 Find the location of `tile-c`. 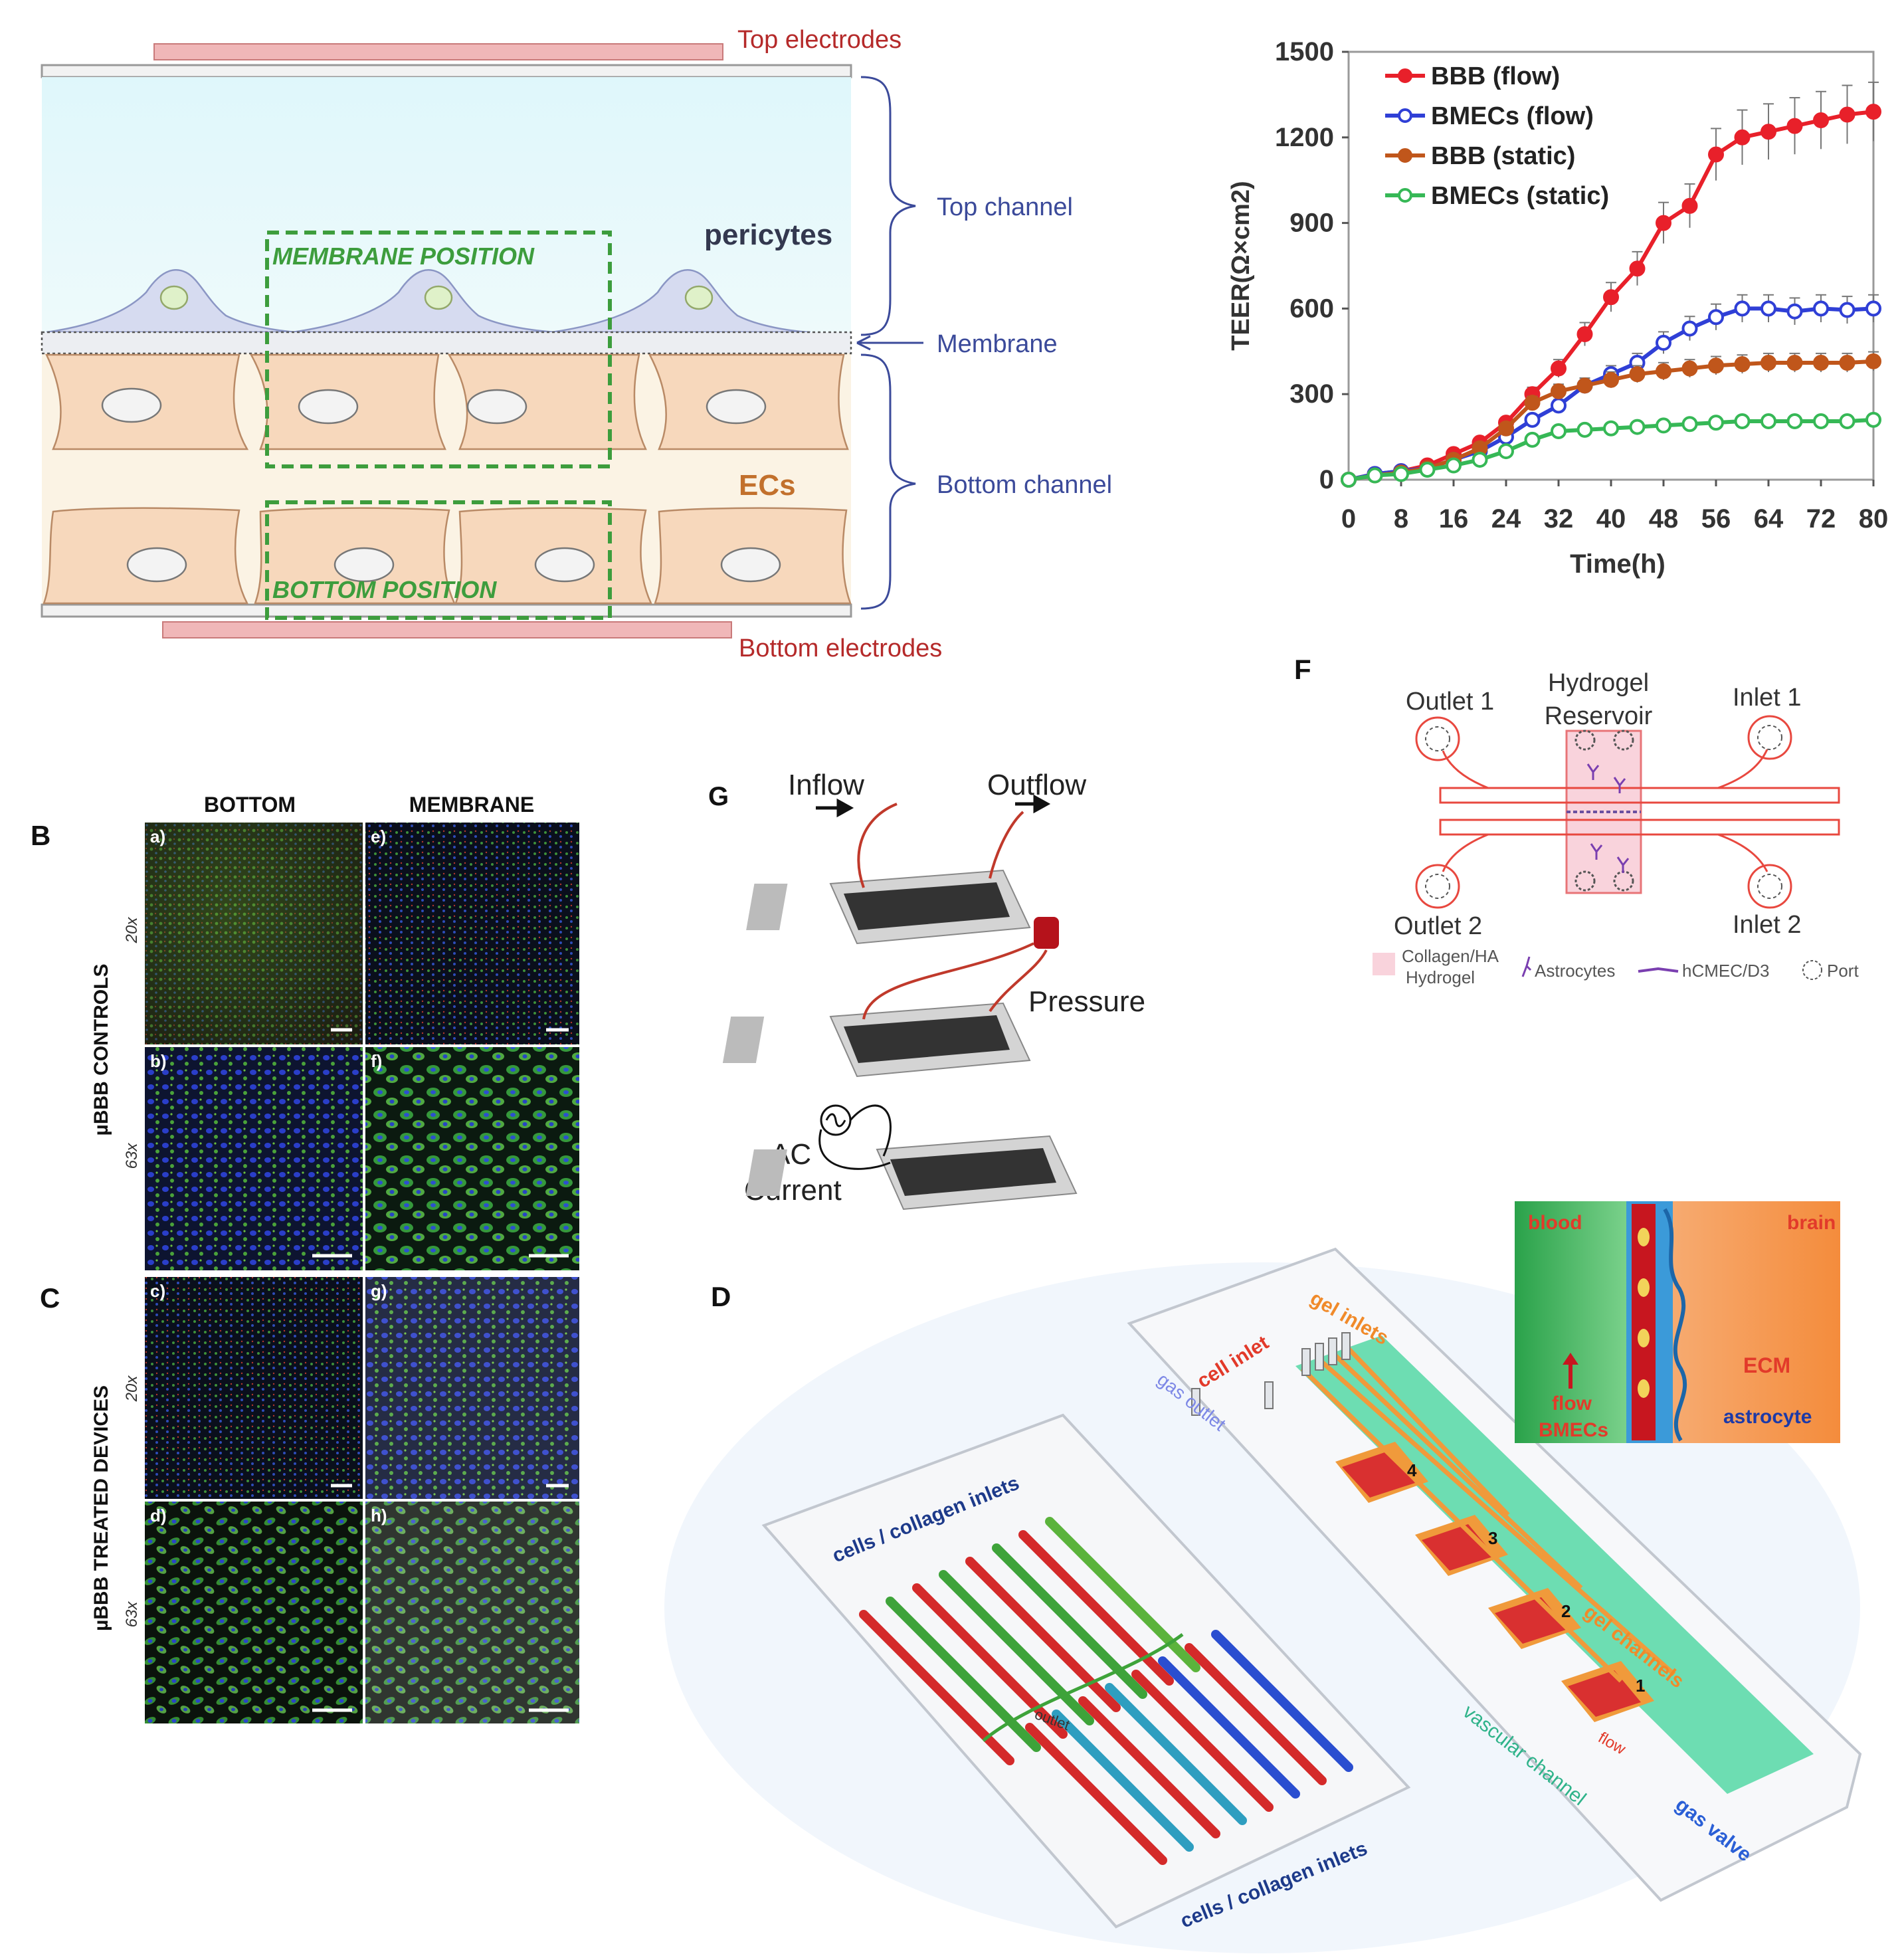

tile-c is located at coordinates (254, 1388).